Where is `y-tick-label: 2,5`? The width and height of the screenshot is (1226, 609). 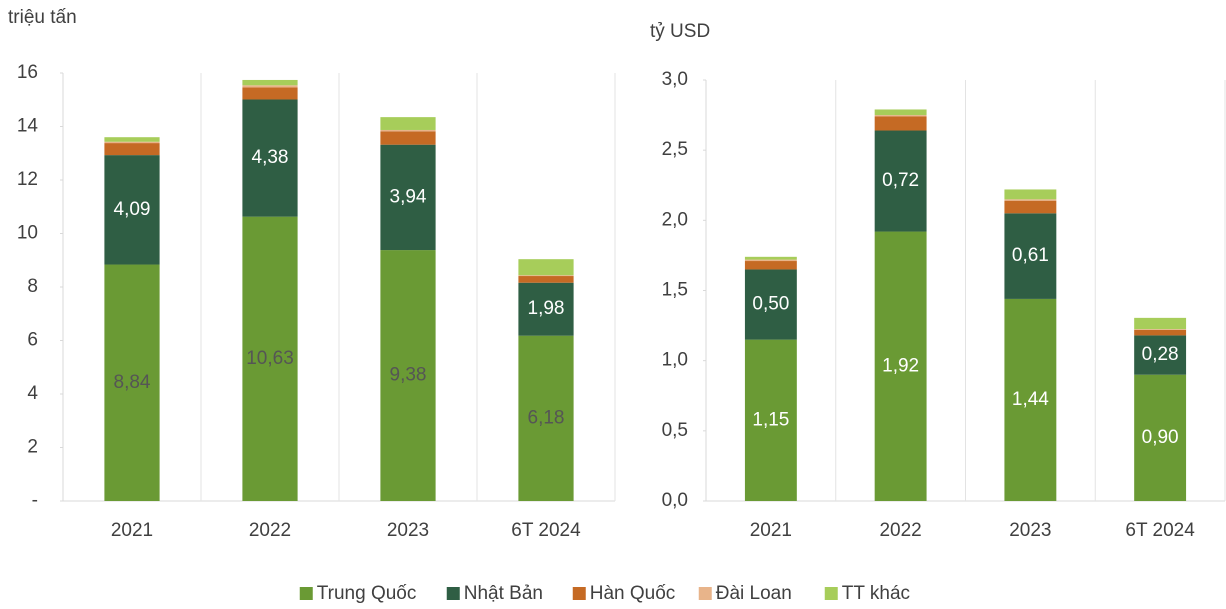 y-tick-label: 2,5 is located at coordinates (675, 149).